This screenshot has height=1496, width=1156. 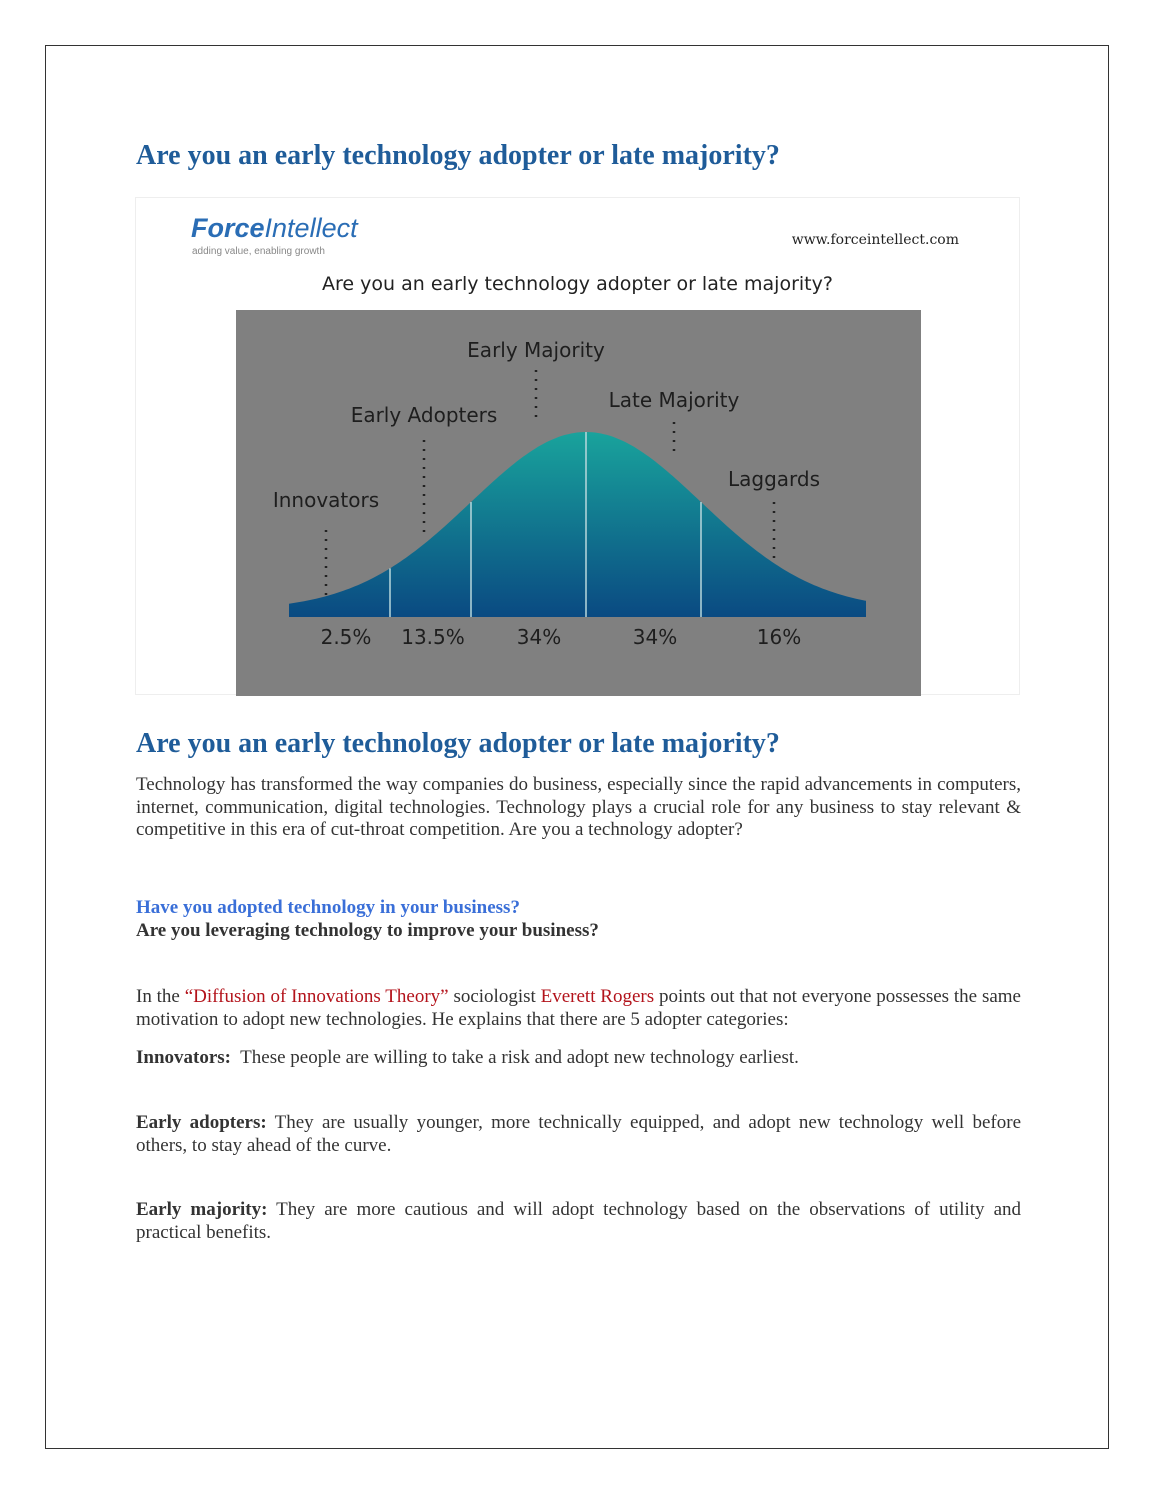 What do you see at coordinates (316, 996) in the screenshot?
I see `text-run: “Diffusion of Innovations Theory”` at bounding box center [316, 996].